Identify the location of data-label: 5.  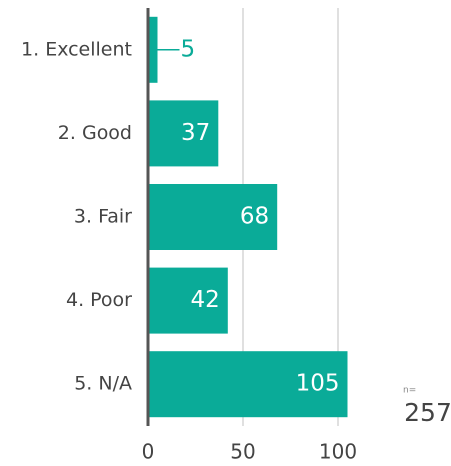
(188, 49).